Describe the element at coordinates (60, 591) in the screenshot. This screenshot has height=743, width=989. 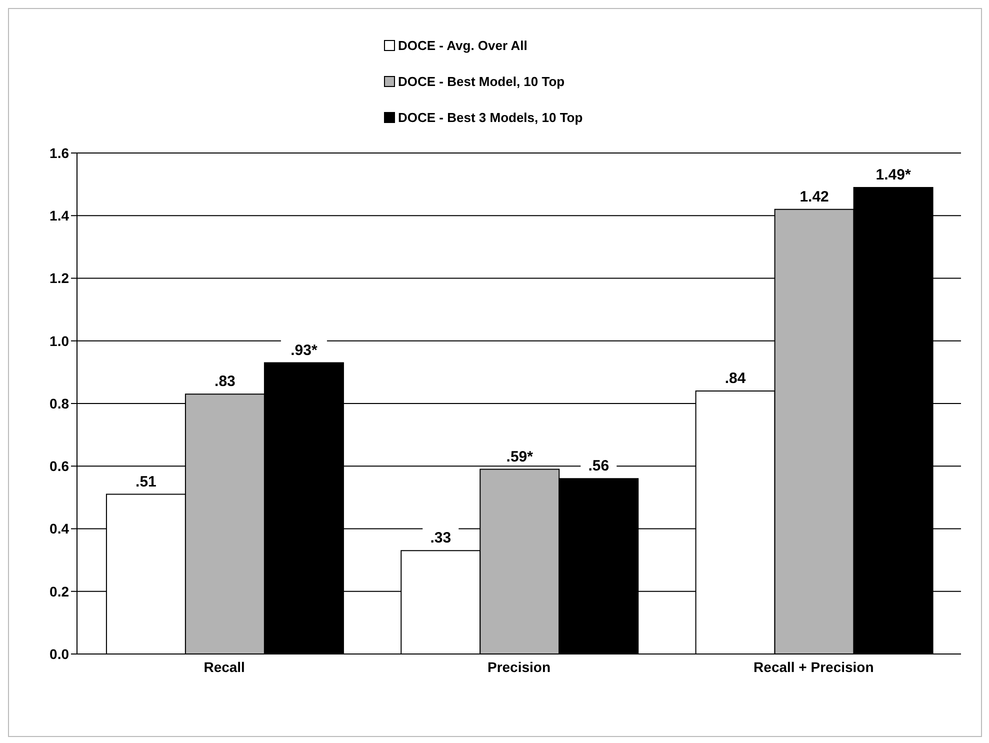
I see `y-tick-label: 0.2` at that location.